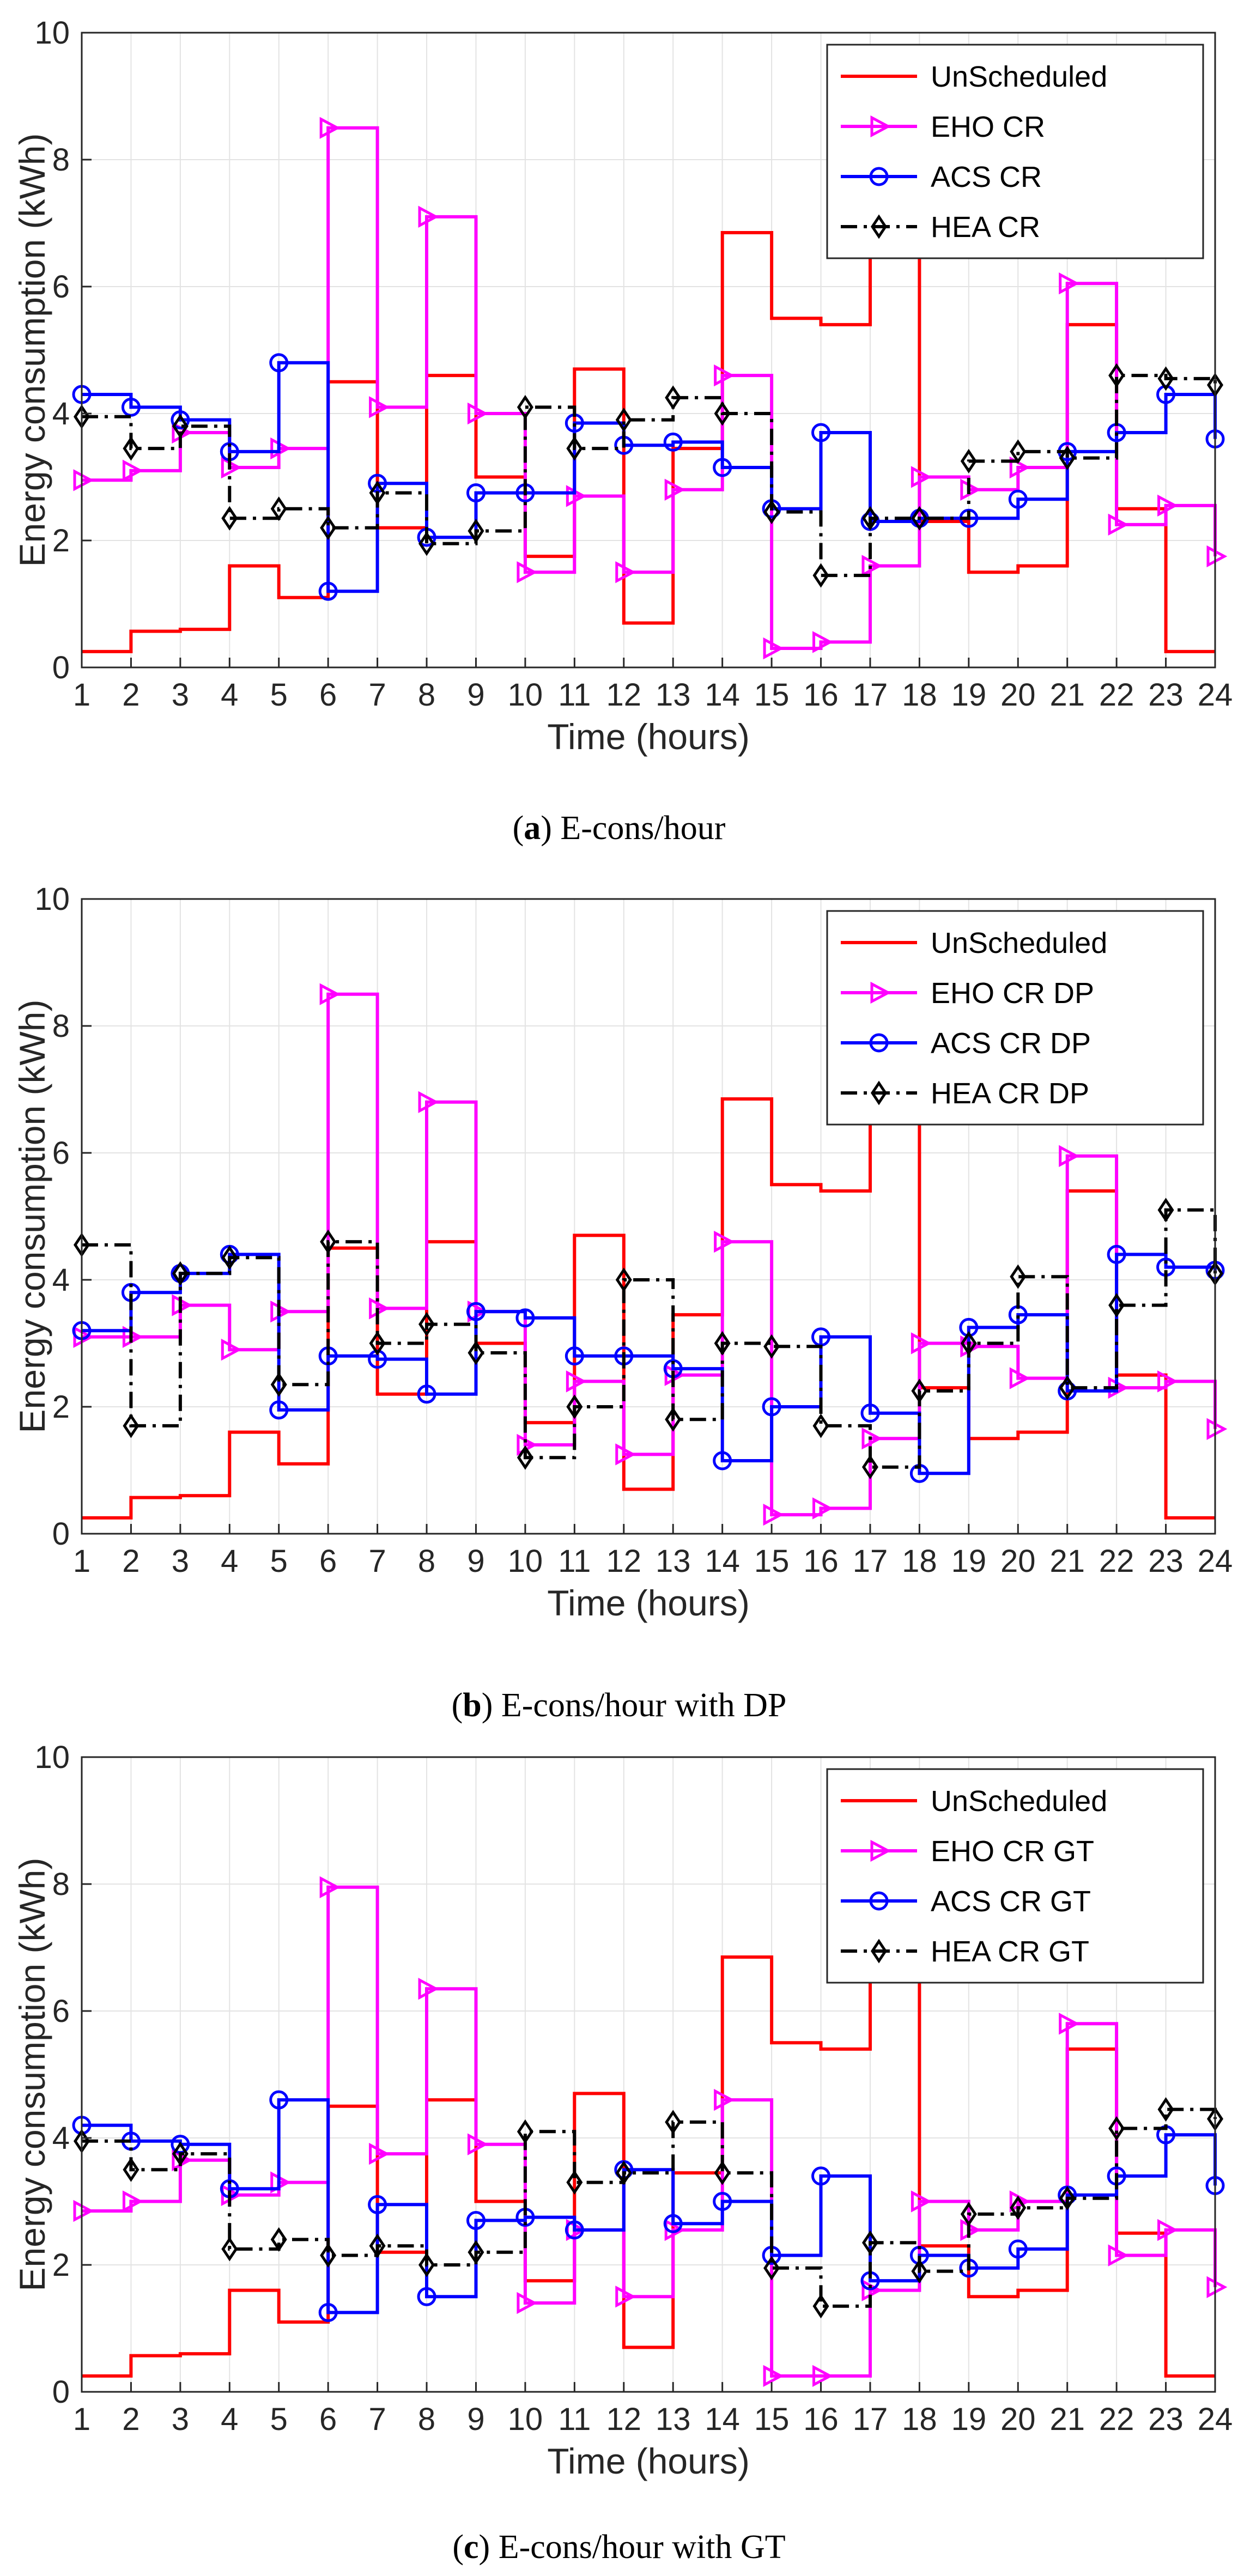  What do you see at coordinates (130, 1562) in the screenshot?
I see `x-tick-label: 2` at bounding box center [130, 1562].